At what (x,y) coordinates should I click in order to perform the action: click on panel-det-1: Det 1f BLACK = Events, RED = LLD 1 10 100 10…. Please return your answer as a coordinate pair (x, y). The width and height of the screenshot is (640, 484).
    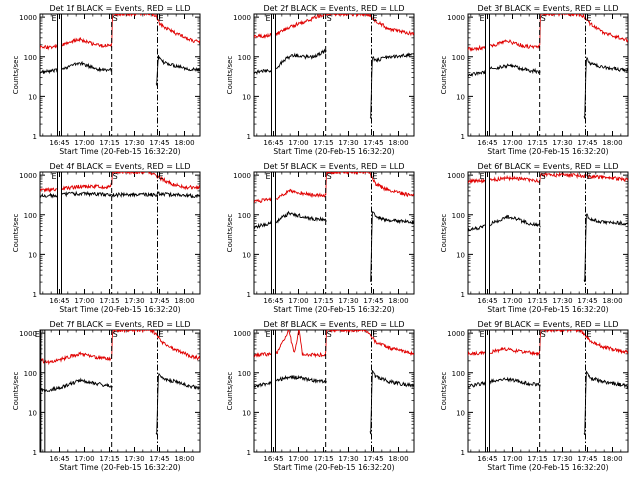
    Looking at the image, I should click on (106, 80).